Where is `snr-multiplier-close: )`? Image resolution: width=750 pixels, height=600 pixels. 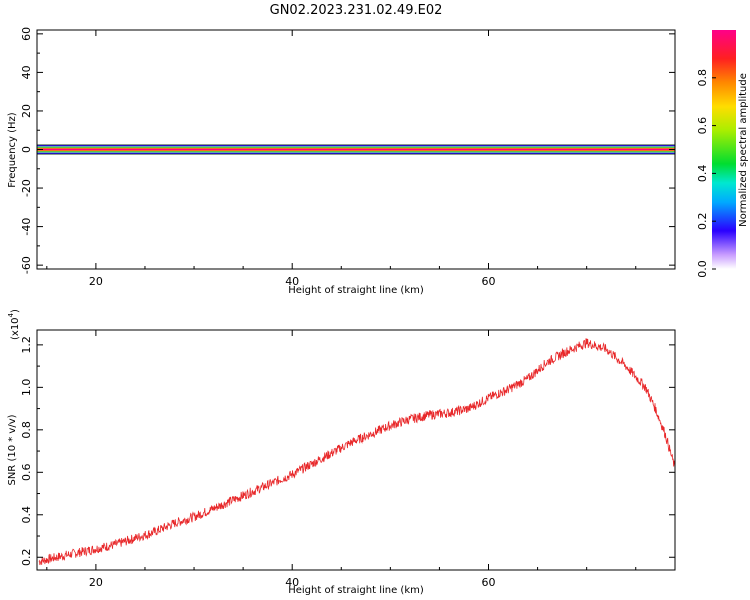
snr-multiplier-close: ) is located at coordinates (15, 311).